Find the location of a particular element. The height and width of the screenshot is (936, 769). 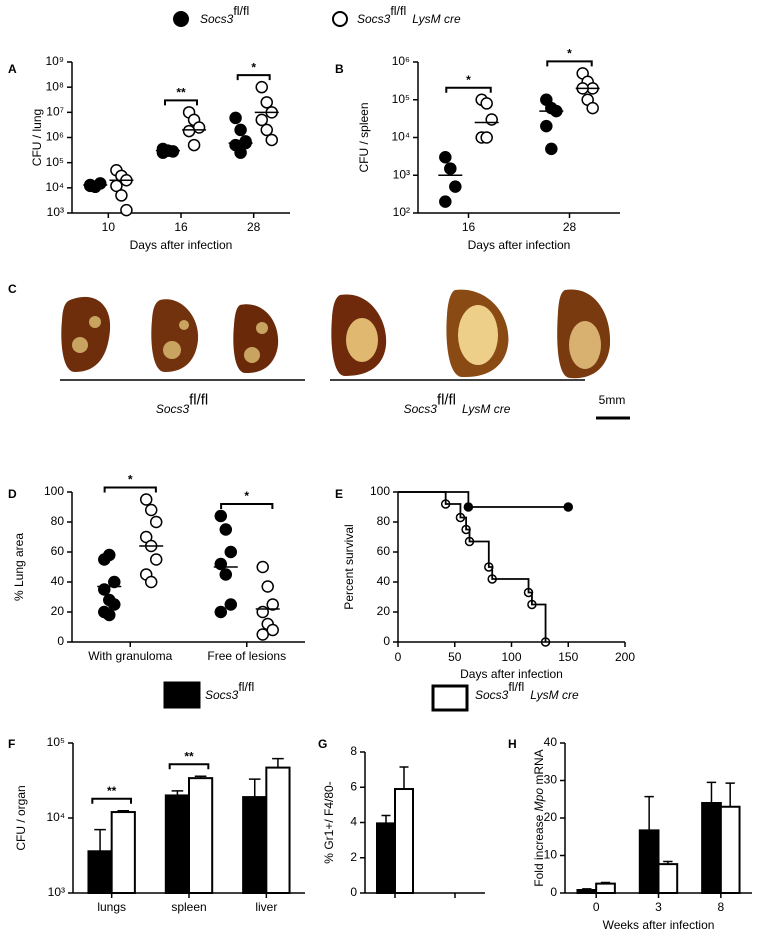

panel-letter: E is located at coordinates (339, 494).